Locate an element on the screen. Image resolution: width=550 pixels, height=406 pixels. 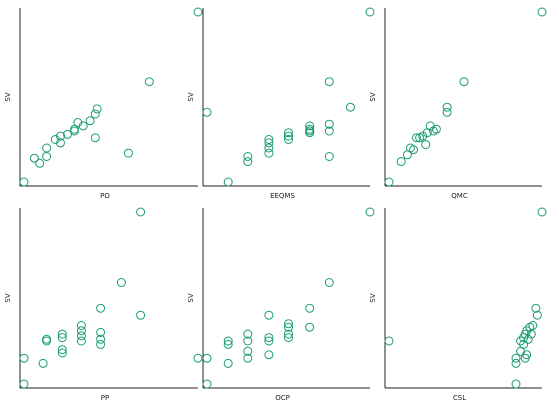
x-axis-label: QMC is located at coordinates (459, 196).